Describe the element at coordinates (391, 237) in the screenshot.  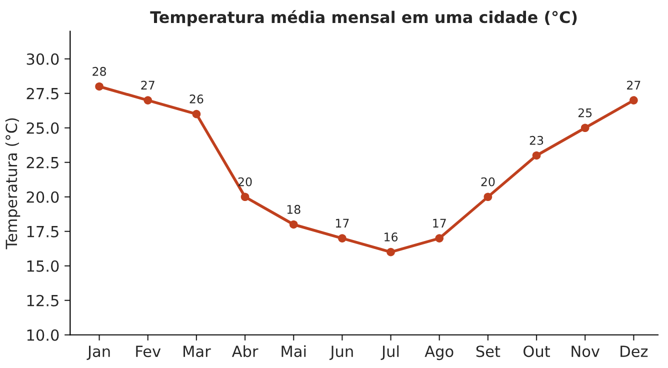
I see `data-label: 16` at that location.